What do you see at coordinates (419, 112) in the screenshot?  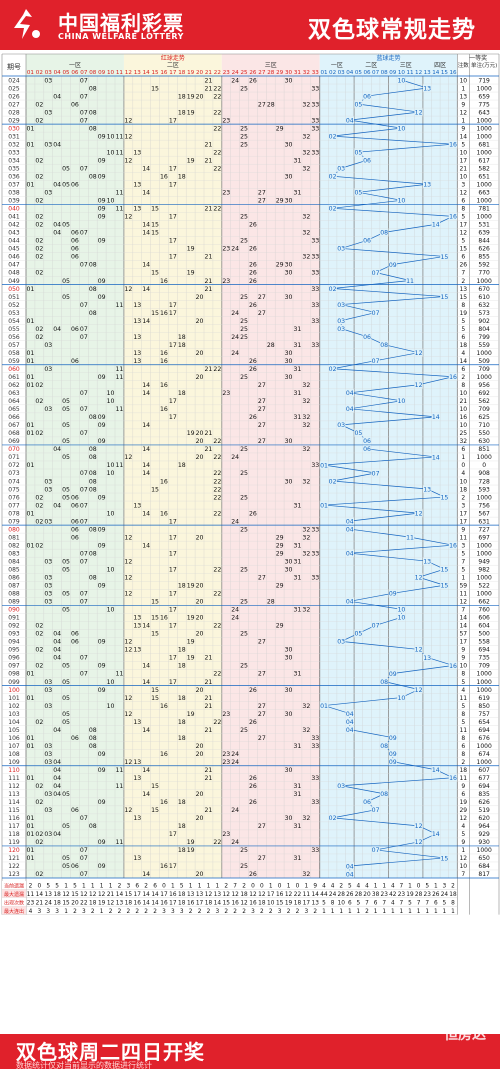 I see `blue-ball-number: 12` at bounding box center [419, 112].